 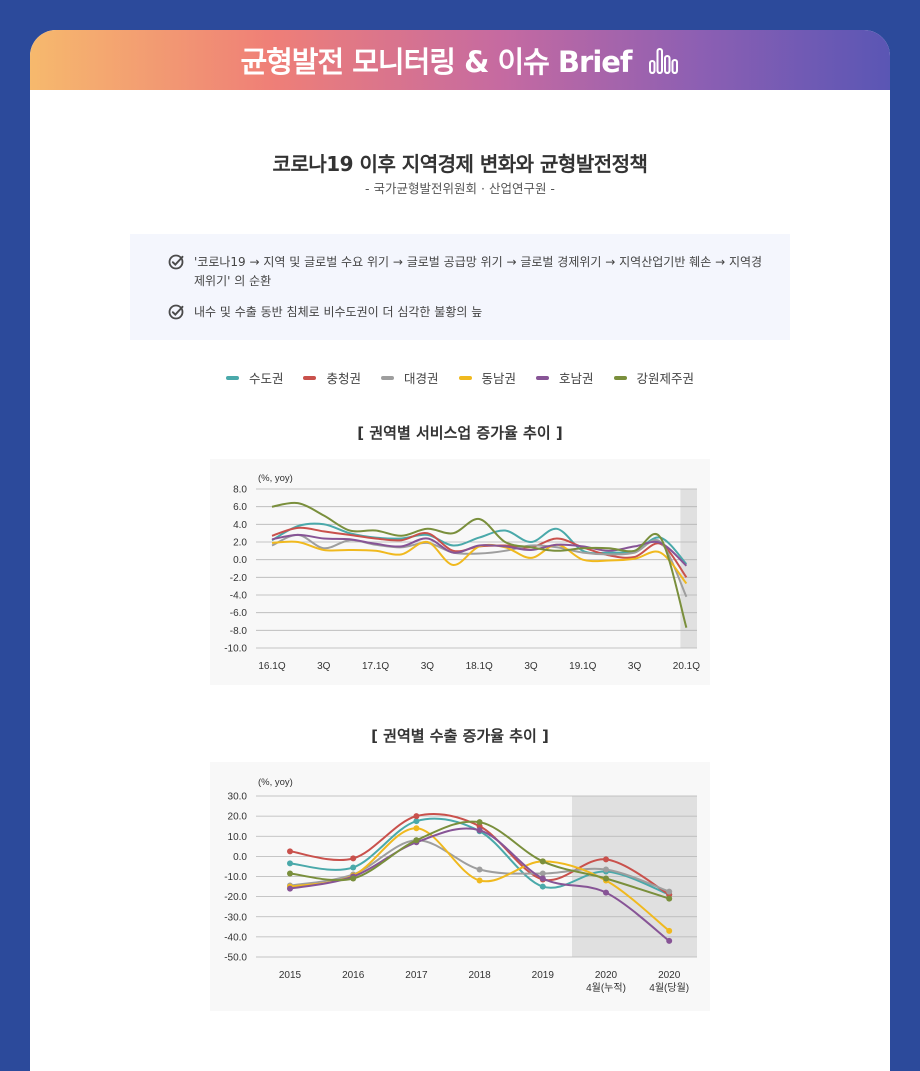 I want to click on y-tick-label: -20.0, so click(x=235, y=897).